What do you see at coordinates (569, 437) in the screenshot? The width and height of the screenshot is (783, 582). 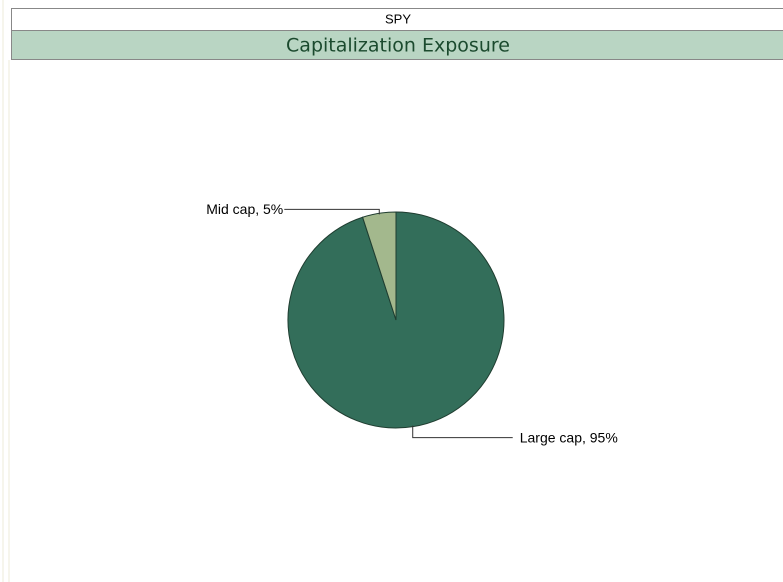 I see `slice-label: Large cap, 95%` at bounding box center [569, 437].